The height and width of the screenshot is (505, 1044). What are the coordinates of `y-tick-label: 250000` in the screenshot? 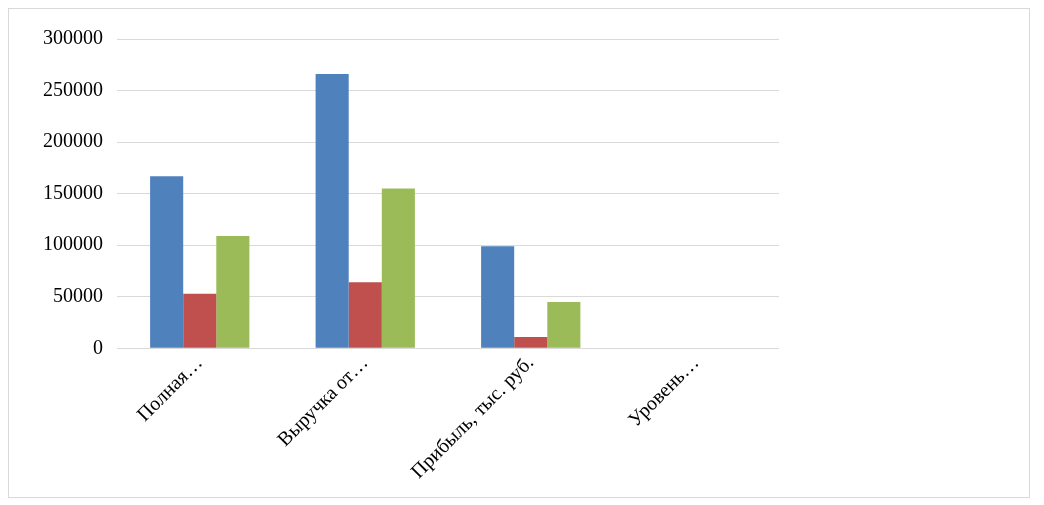 It's located at (73, 88).